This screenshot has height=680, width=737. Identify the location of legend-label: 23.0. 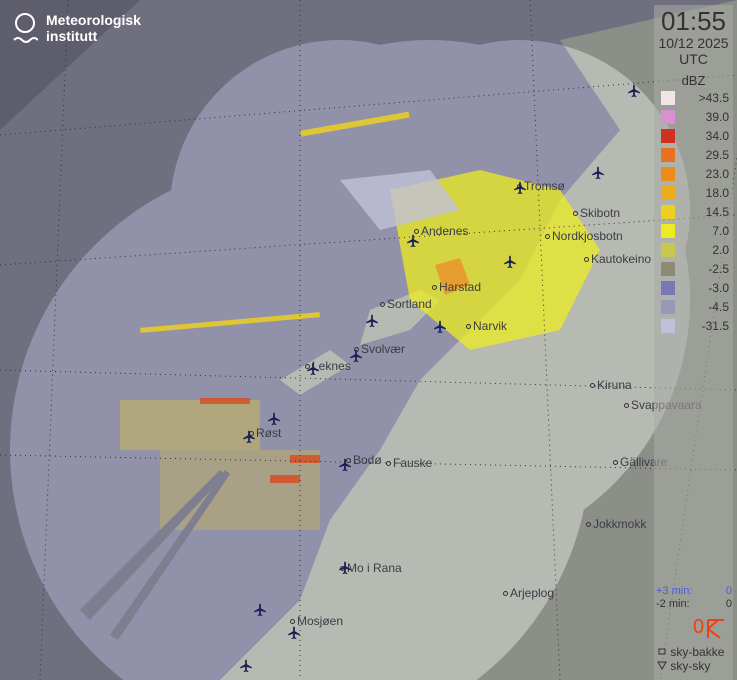
(717, 173).